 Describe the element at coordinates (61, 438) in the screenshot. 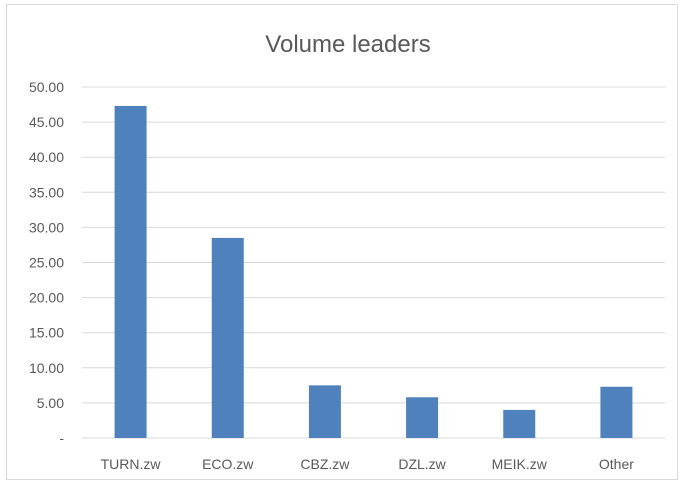

I see `y-tick-label: -` at that location.